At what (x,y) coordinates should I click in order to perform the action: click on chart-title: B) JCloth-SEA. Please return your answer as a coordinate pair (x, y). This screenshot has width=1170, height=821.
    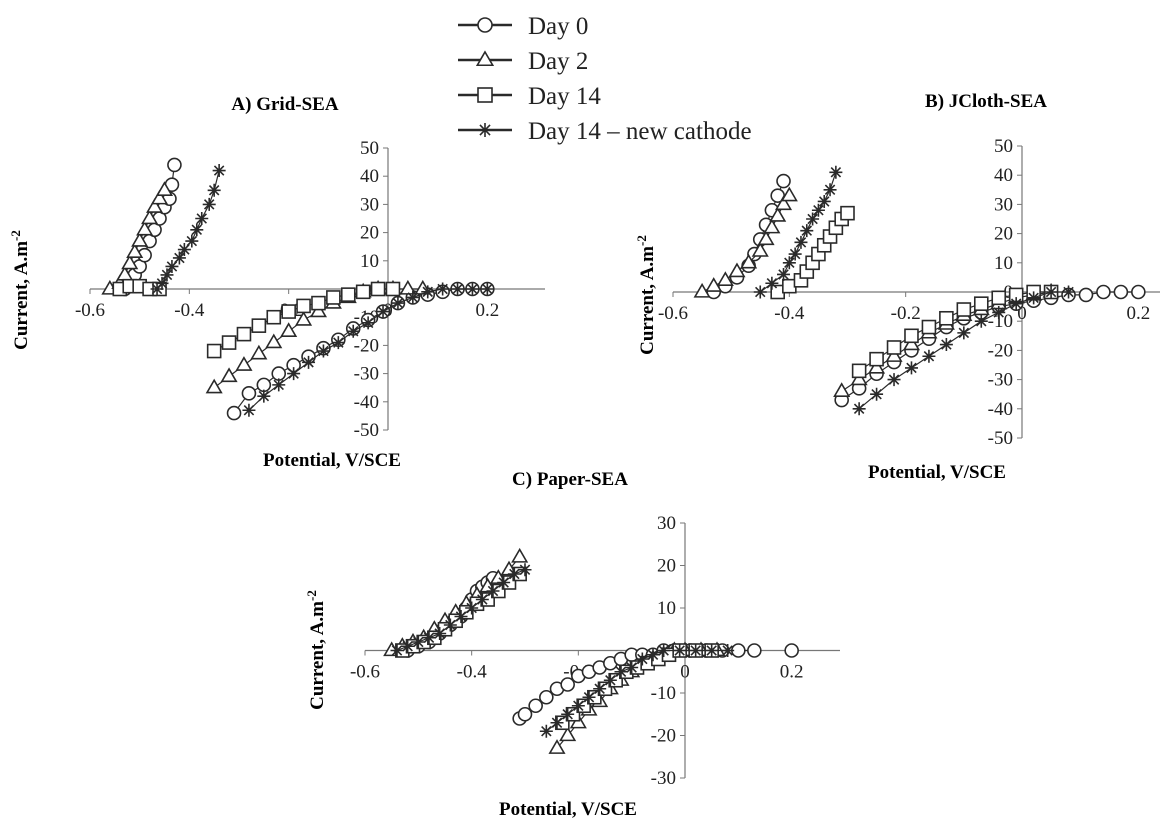
    Looking at the image, I should click on (986, 101).